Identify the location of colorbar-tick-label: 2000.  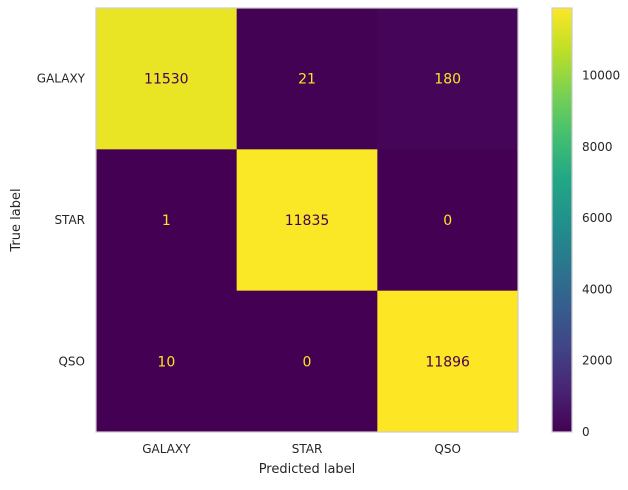
(597, 361).